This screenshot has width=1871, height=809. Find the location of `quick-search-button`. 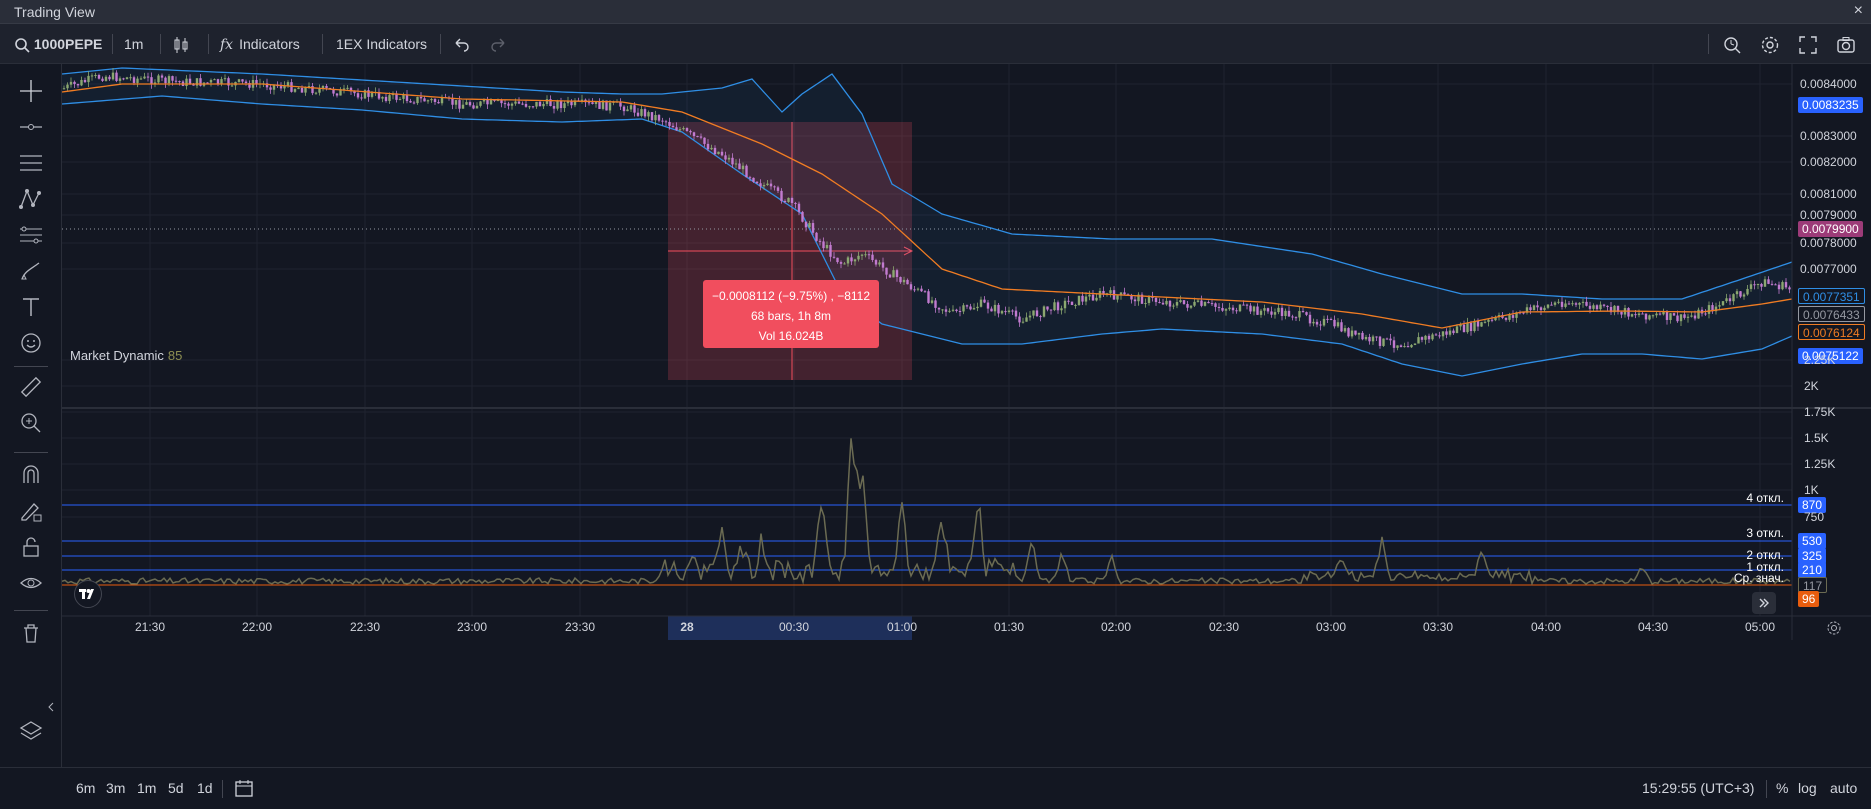

quick-search-button is located at coordinates (1732, 44).